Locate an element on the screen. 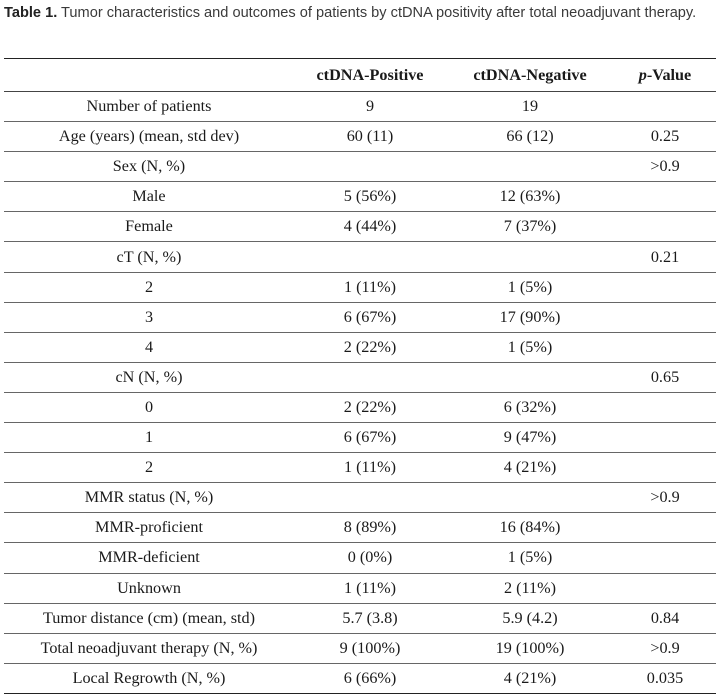 Image resolution: width=720 pixels, height=697 pixels. header-p-italic: p is located at coordinates (642, 74).